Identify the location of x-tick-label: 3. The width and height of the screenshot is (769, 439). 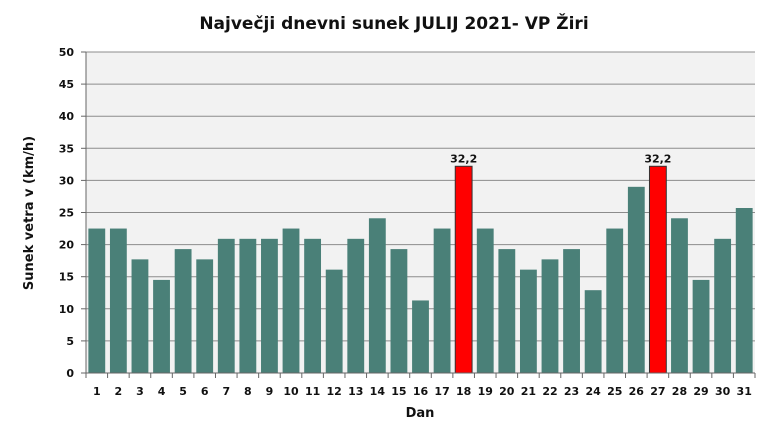
(140, 391).